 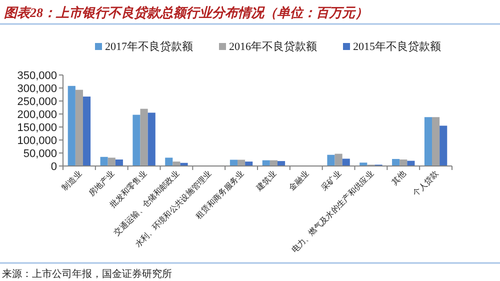 I want to click on x-tick-label: 制造业, so click(x=72, y=180).